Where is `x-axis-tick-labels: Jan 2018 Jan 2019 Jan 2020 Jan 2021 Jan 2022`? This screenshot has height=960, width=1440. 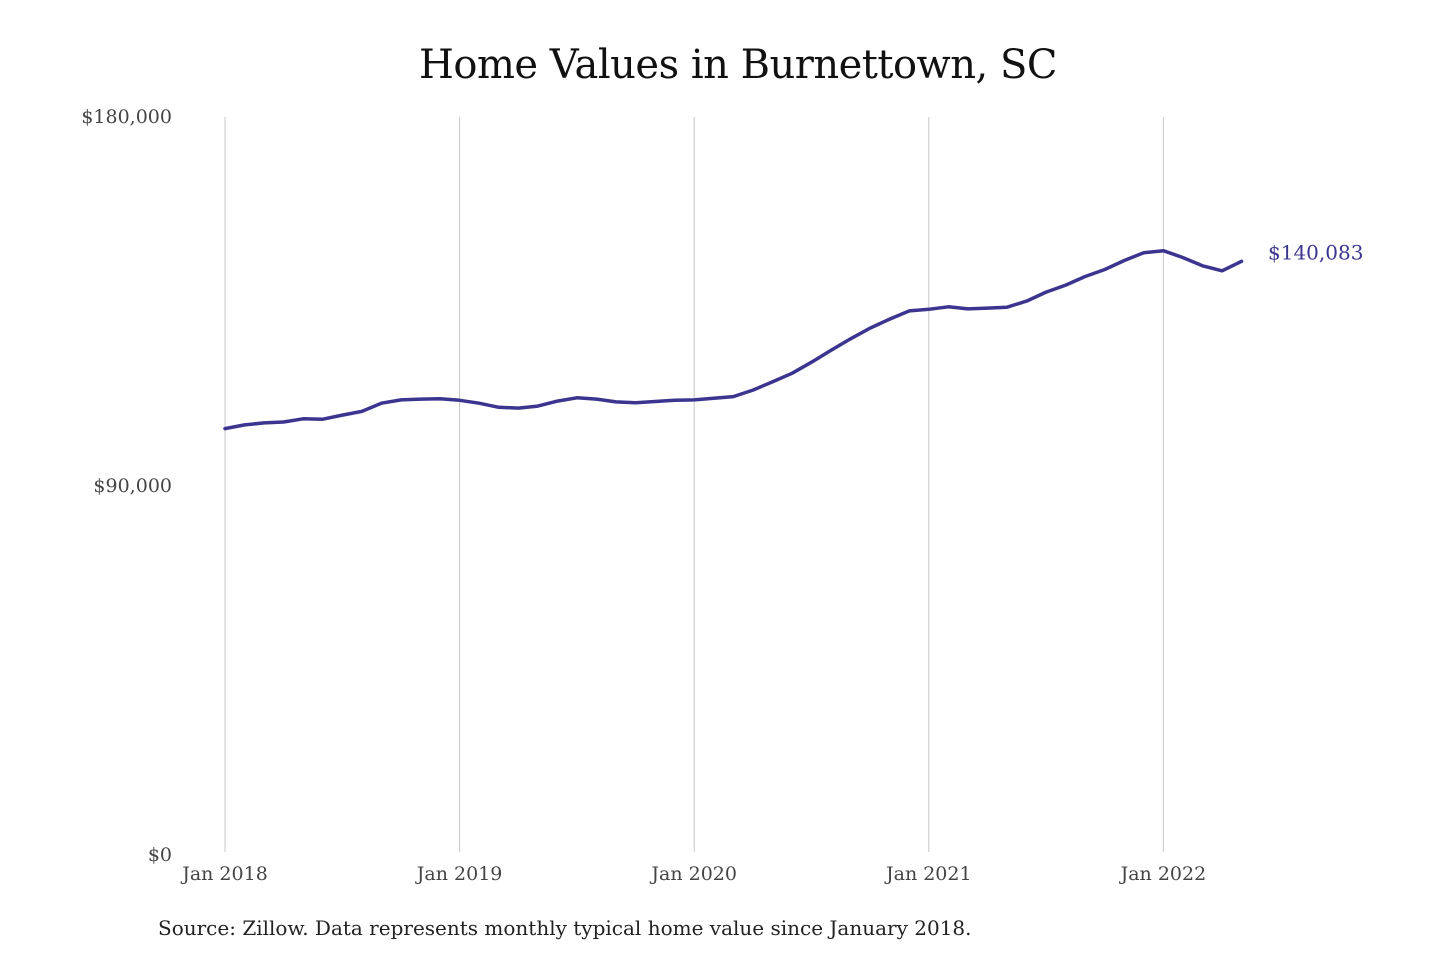 x-axis-tick-labels: Jan 2018 Jan 2019 Jan 2020 Jan 2021 Jan 2022 is located at coordinates (693, 874).